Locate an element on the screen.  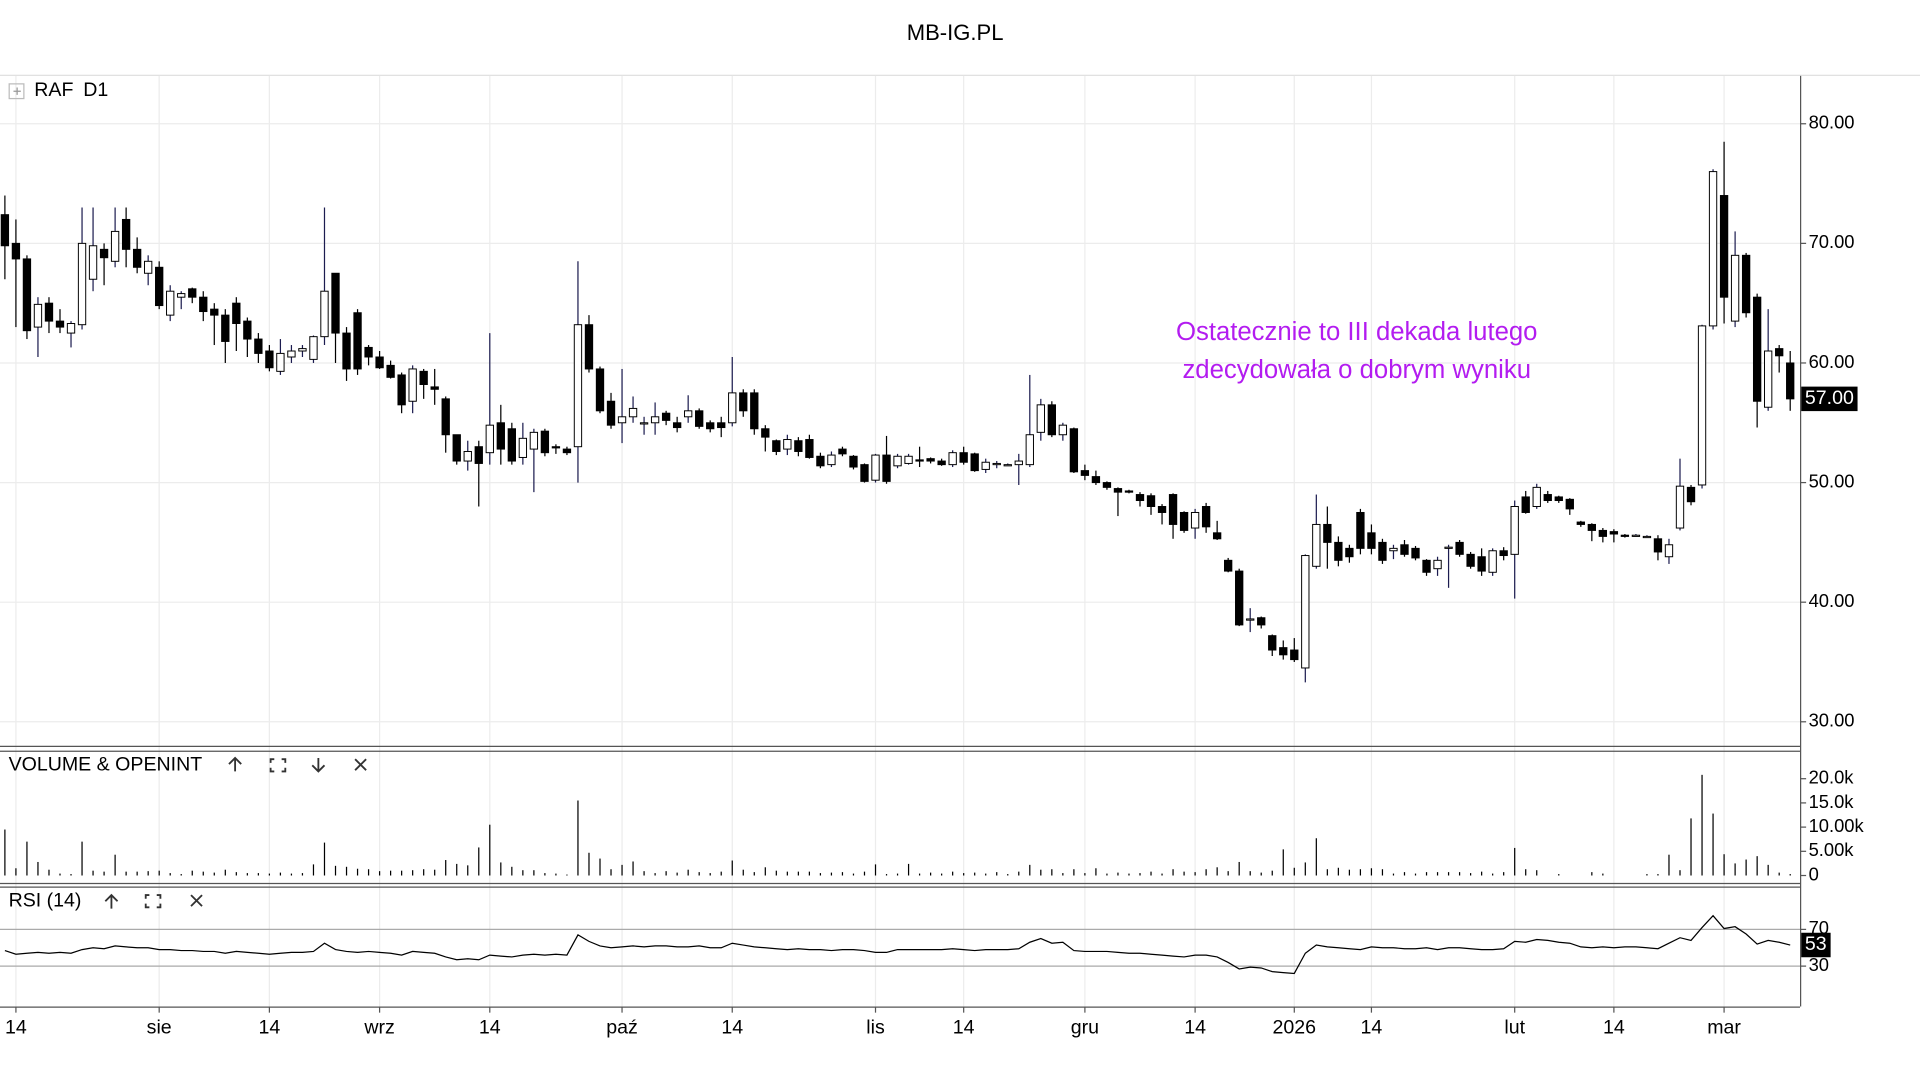
rsi-line is located at coordinates (897, 944).